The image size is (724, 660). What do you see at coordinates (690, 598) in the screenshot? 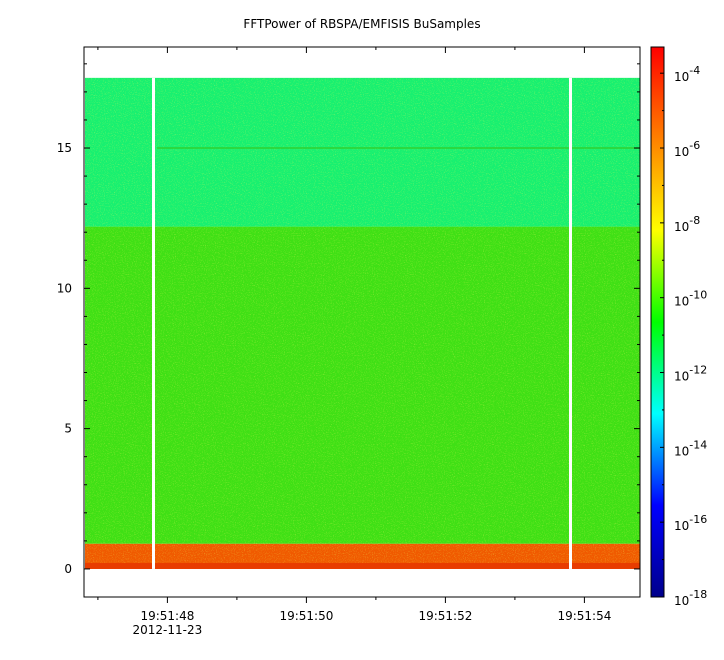
I see `colorbar-tick-label: 10⁻¹⁸` at bounding box center [690, 598].